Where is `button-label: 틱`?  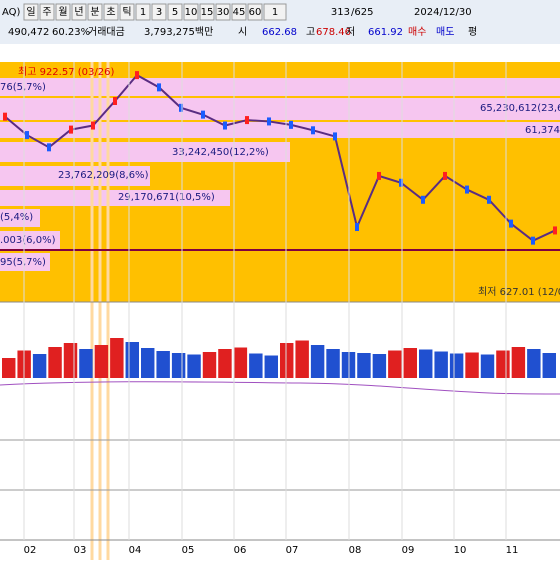 button-label: 틱 is located at coordinates (126, 12).